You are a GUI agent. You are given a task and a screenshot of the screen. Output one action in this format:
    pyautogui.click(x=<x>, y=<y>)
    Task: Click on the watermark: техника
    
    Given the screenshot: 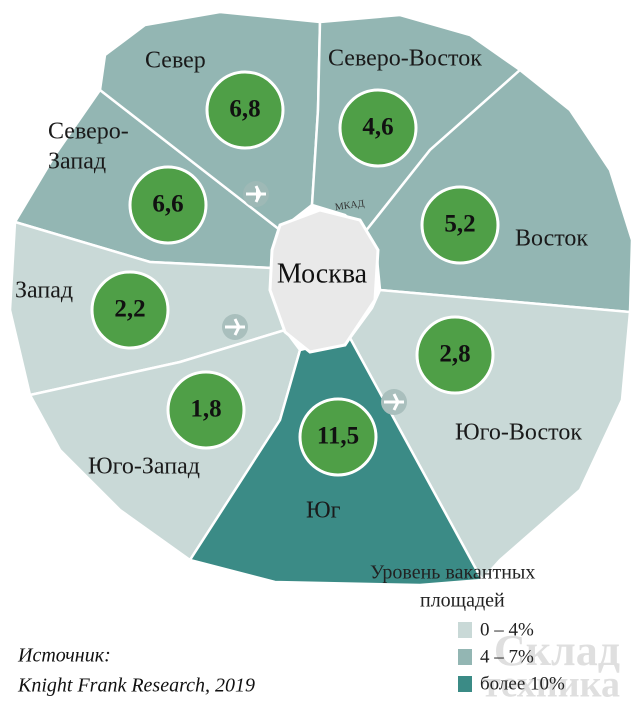 What is the action you would take?
    pyautogui.click(x=551, y=685)
    